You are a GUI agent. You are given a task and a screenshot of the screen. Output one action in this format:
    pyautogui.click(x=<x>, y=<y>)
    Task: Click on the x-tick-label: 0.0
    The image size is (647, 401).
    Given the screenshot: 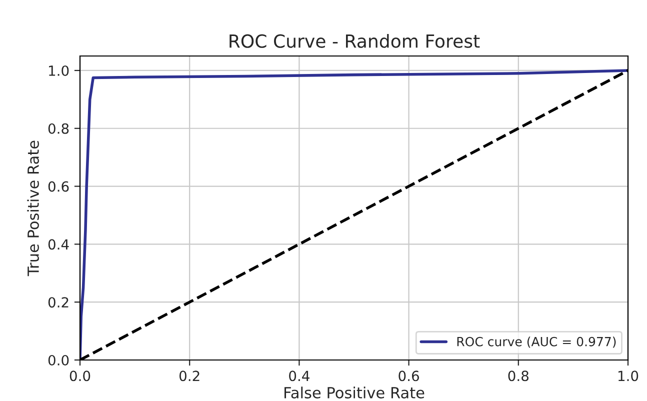 What is the action you would take?
    pyautogui.click(x=80, y=376)
    